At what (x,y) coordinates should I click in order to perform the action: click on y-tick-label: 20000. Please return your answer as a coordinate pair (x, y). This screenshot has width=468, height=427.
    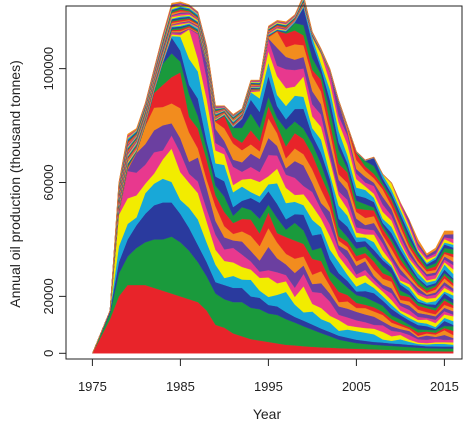
    Looking at the image, I should click on (48, 296).